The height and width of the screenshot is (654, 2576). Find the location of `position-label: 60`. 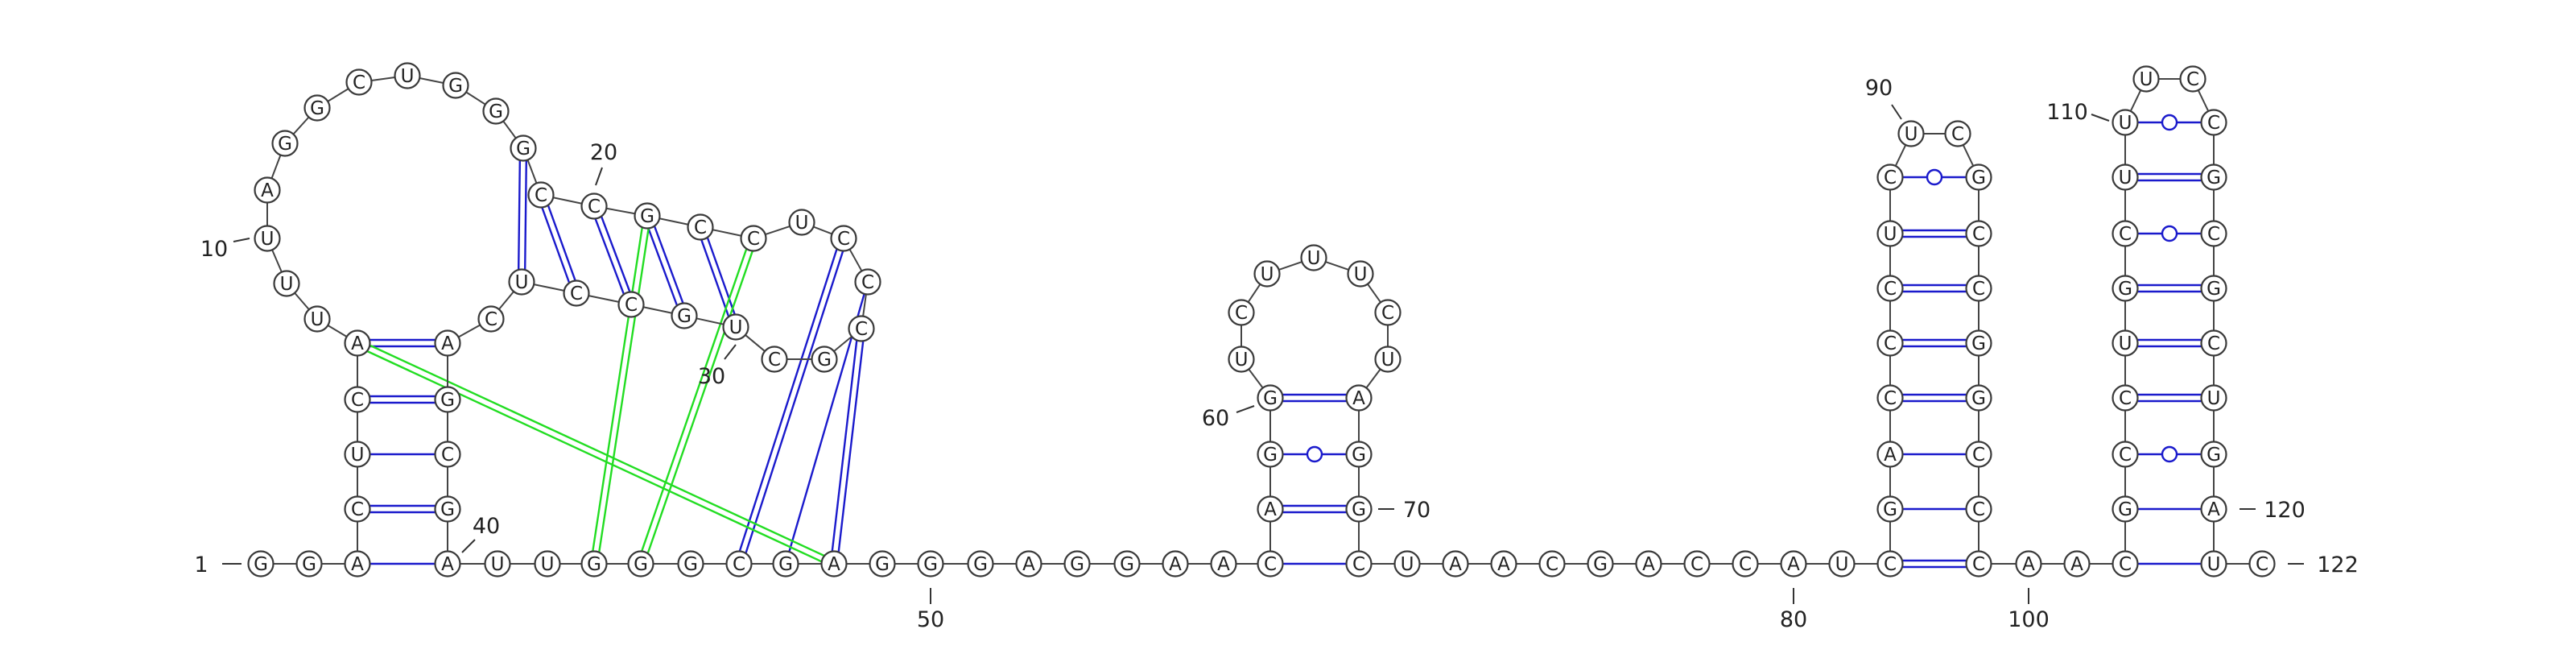

position-label: 60 is located at coordinates (1215, 418).